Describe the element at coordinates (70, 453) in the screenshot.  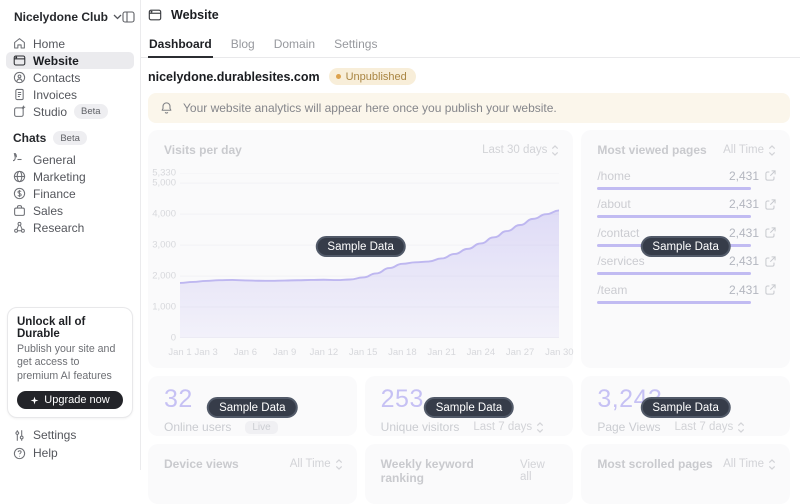
I see `sidebar-item-help: Help` at that location.